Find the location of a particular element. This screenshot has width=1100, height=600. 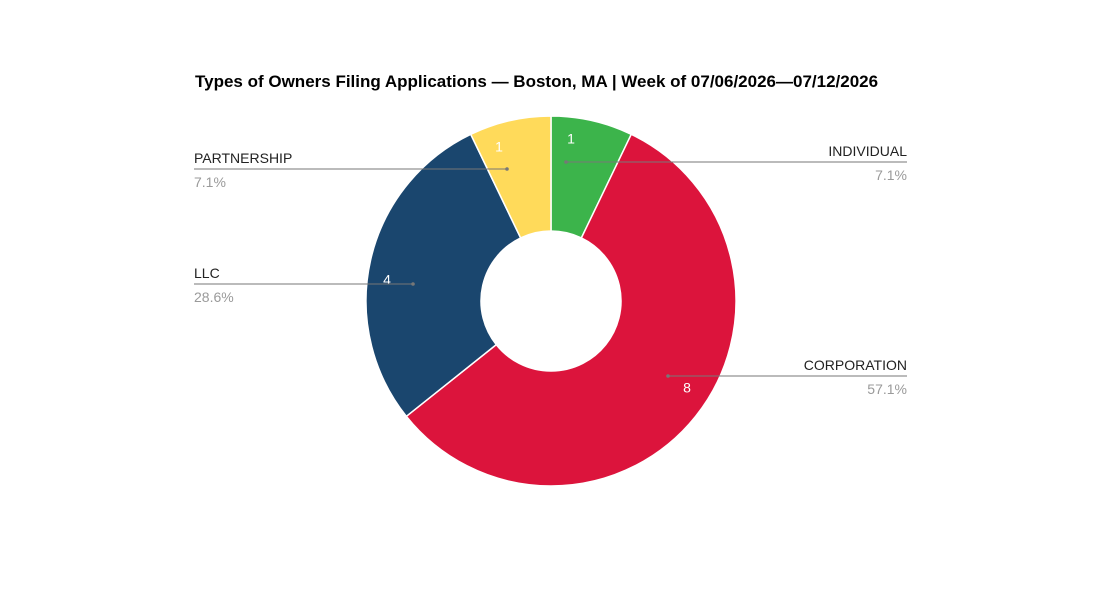

callout-label: PARTNERSHIP is located at coordinates (243, 158).